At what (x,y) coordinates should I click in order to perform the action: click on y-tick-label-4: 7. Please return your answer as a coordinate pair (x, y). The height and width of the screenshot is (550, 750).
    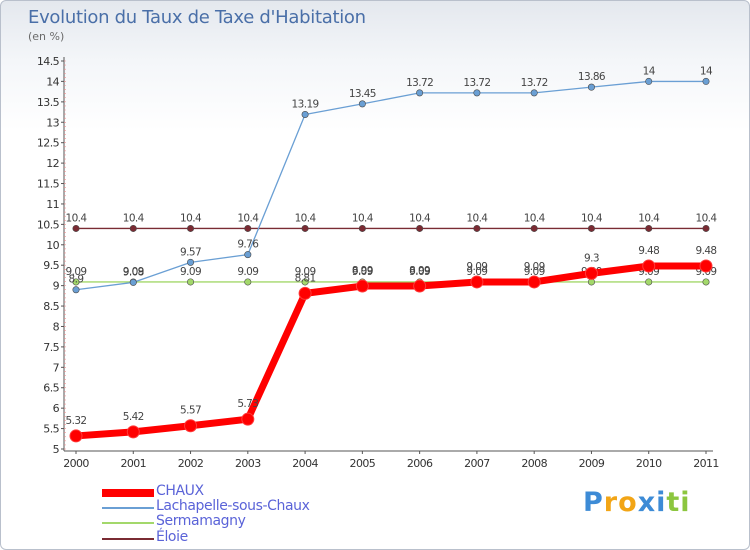
    Looking at the image, I should click on (56, 367).